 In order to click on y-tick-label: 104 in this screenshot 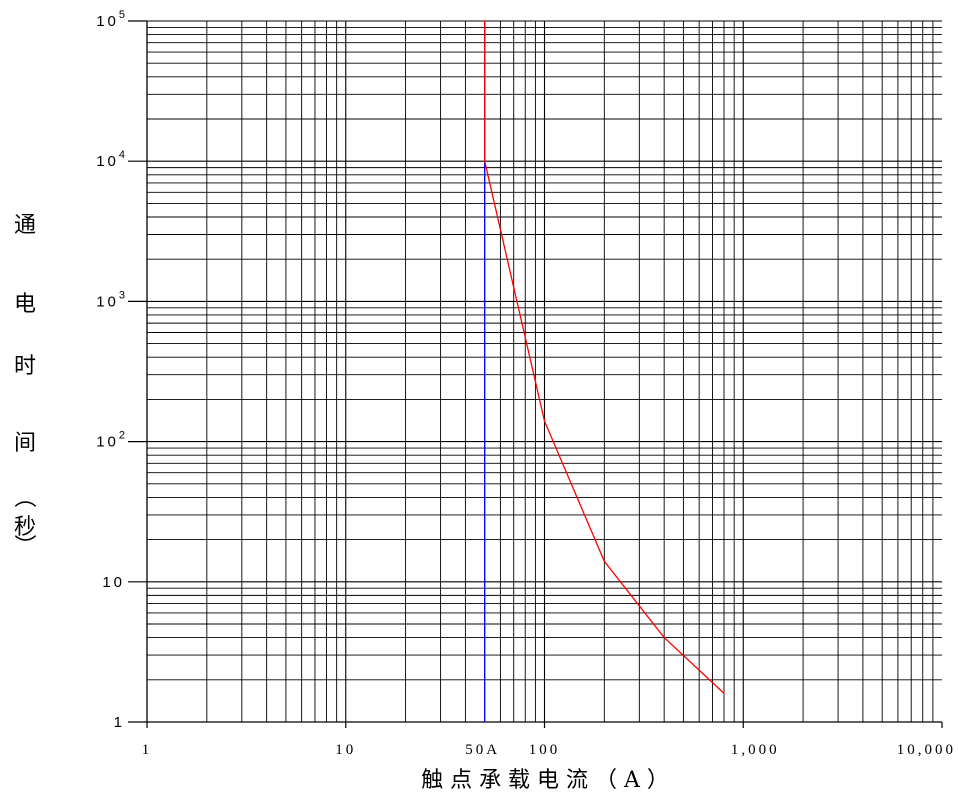, I will do `click(110, 159)`.